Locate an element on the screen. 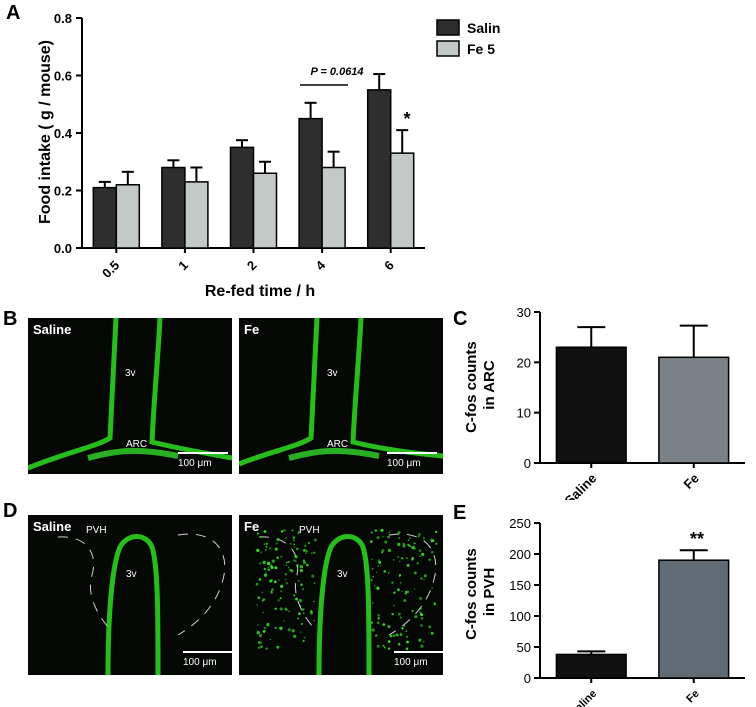  y-tick-label: 100 is located at coordinates (520, 616).